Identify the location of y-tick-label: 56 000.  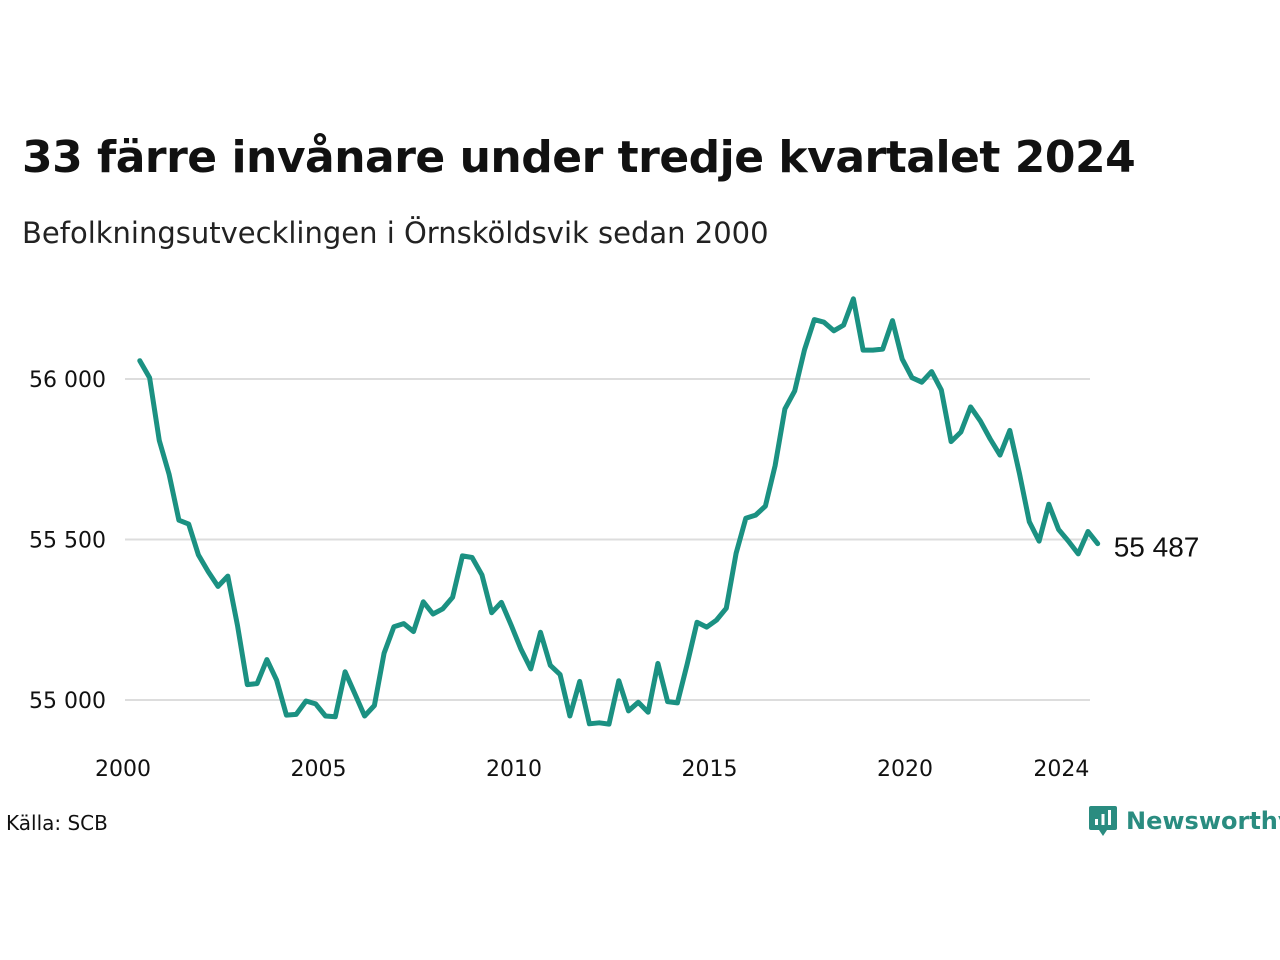
(67, 380).